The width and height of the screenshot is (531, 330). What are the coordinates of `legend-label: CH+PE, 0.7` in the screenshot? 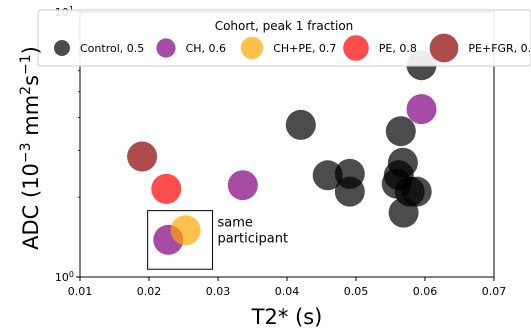 It's located at (304, 48).